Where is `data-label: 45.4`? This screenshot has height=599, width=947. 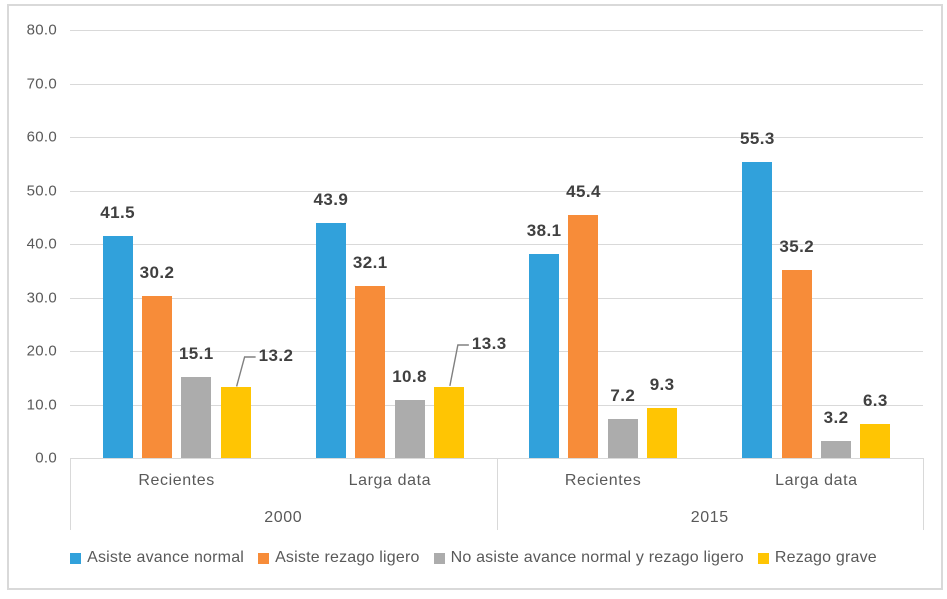
data-label: 45.4 is located at coordinates (583, 192).